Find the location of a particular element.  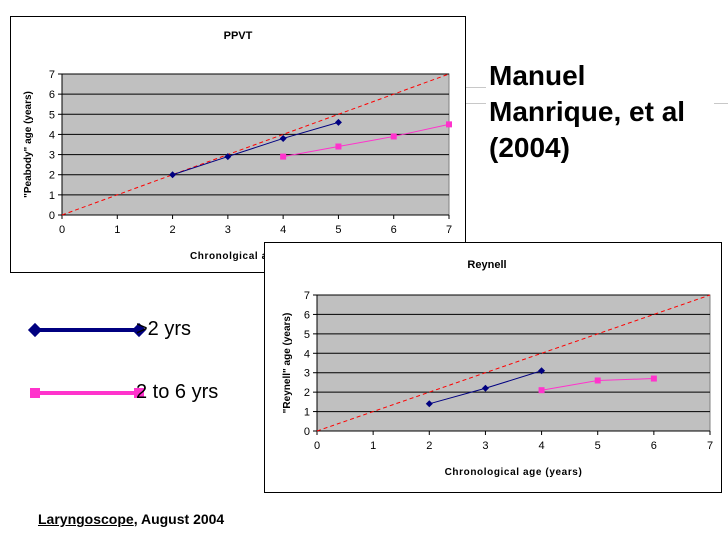

diamond-marker-icon is located at coordinates (35, 330).